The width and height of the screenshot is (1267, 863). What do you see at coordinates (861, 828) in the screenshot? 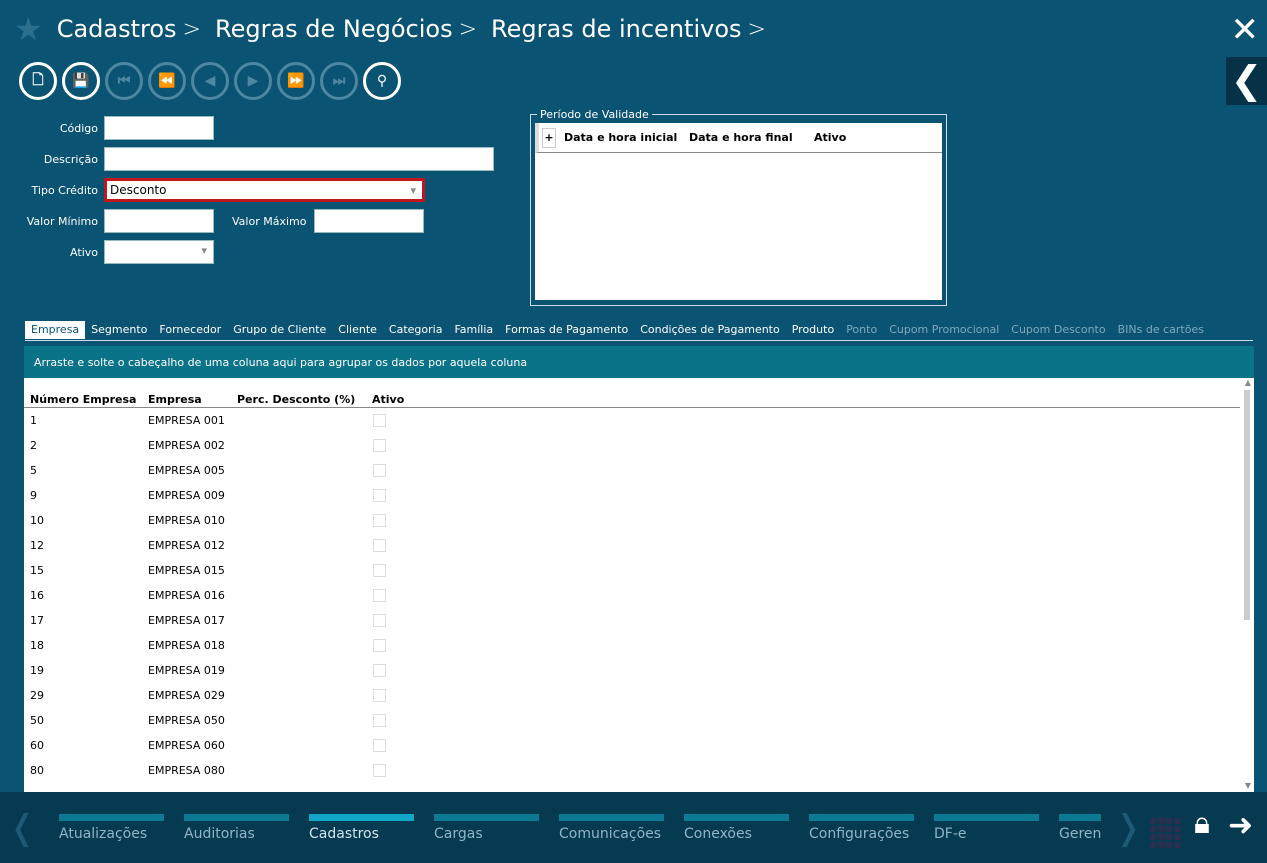
I see `bottom-nav-item: Configurações` at bounding box center [861, 828].